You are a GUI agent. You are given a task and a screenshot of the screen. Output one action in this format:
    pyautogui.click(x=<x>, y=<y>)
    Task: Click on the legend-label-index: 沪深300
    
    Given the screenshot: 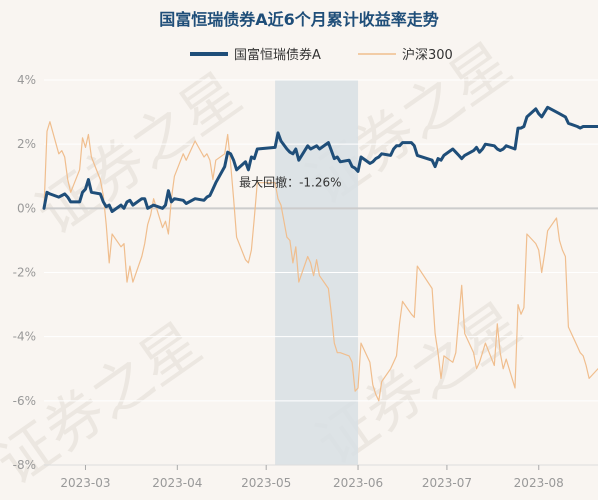 What is the action you would take?
    pyautogui.click(x=427, y=55)
    